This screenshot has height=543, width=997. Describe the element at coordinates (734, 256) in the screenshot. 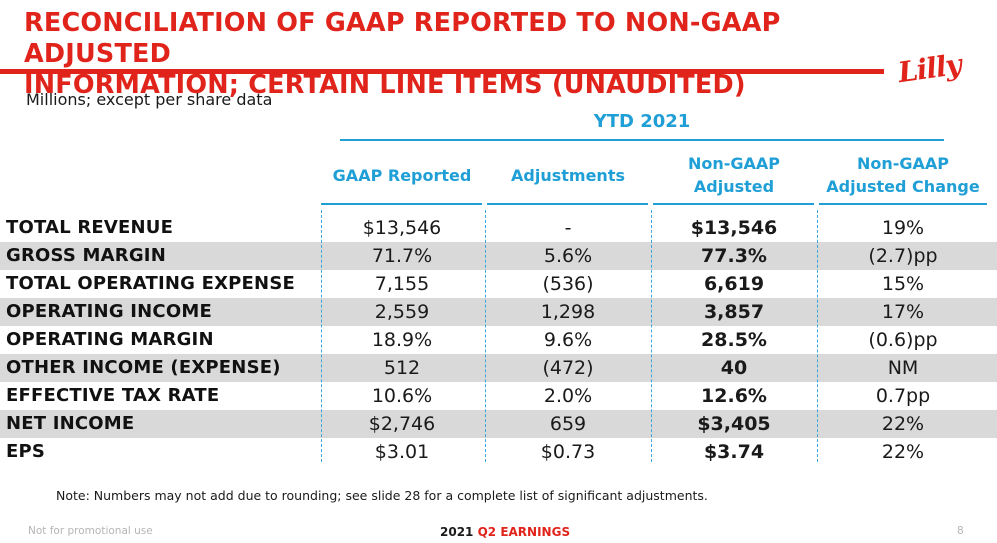

I see `cell-nongaap: 77.3%` at that location.